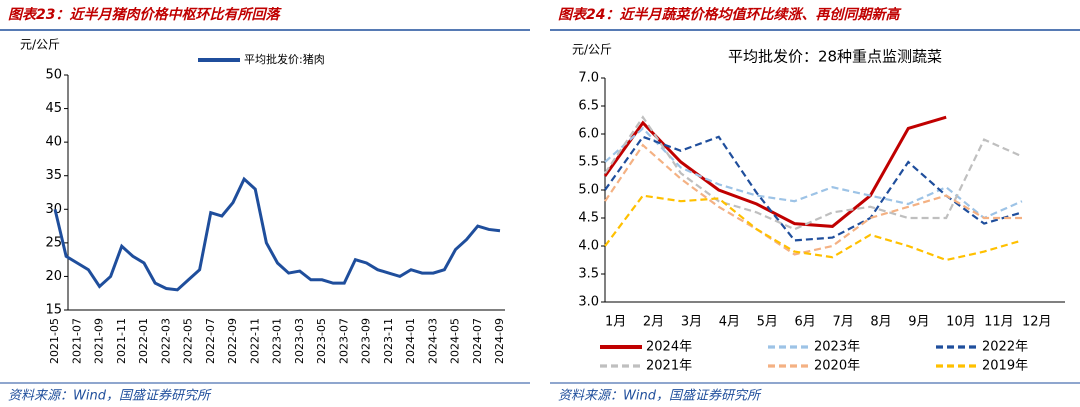 Image resolution: width=1080 pixels, height=407 pixels. Describe the element at coordinates (918, 322) in the screenshot. I see `x-tick-label: 9月` at that location.